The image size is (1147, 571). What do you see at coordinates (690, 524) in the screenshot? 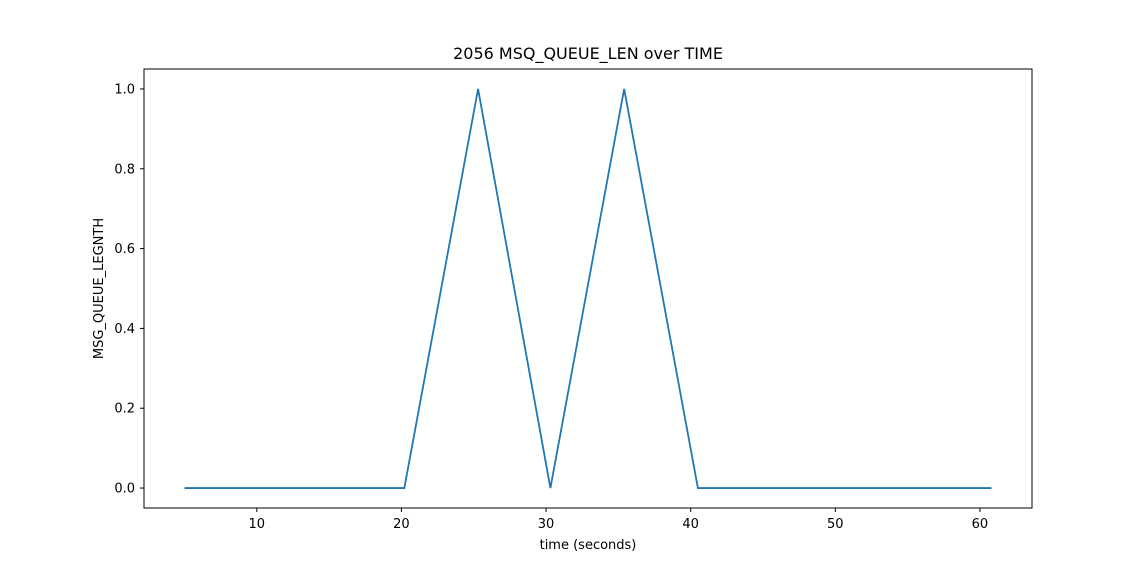
I see `x-tick-label: 40` at bounding box center [690, 524].